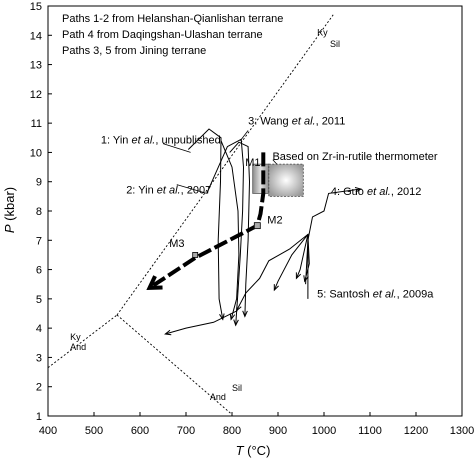 The height and width of the screenshot is (460, 474). Describe the element at coordinates (354, 157) in the screenshot. I see `zr-in-rutile-label: Based on Zr-in-rutile thermometer` at that location.